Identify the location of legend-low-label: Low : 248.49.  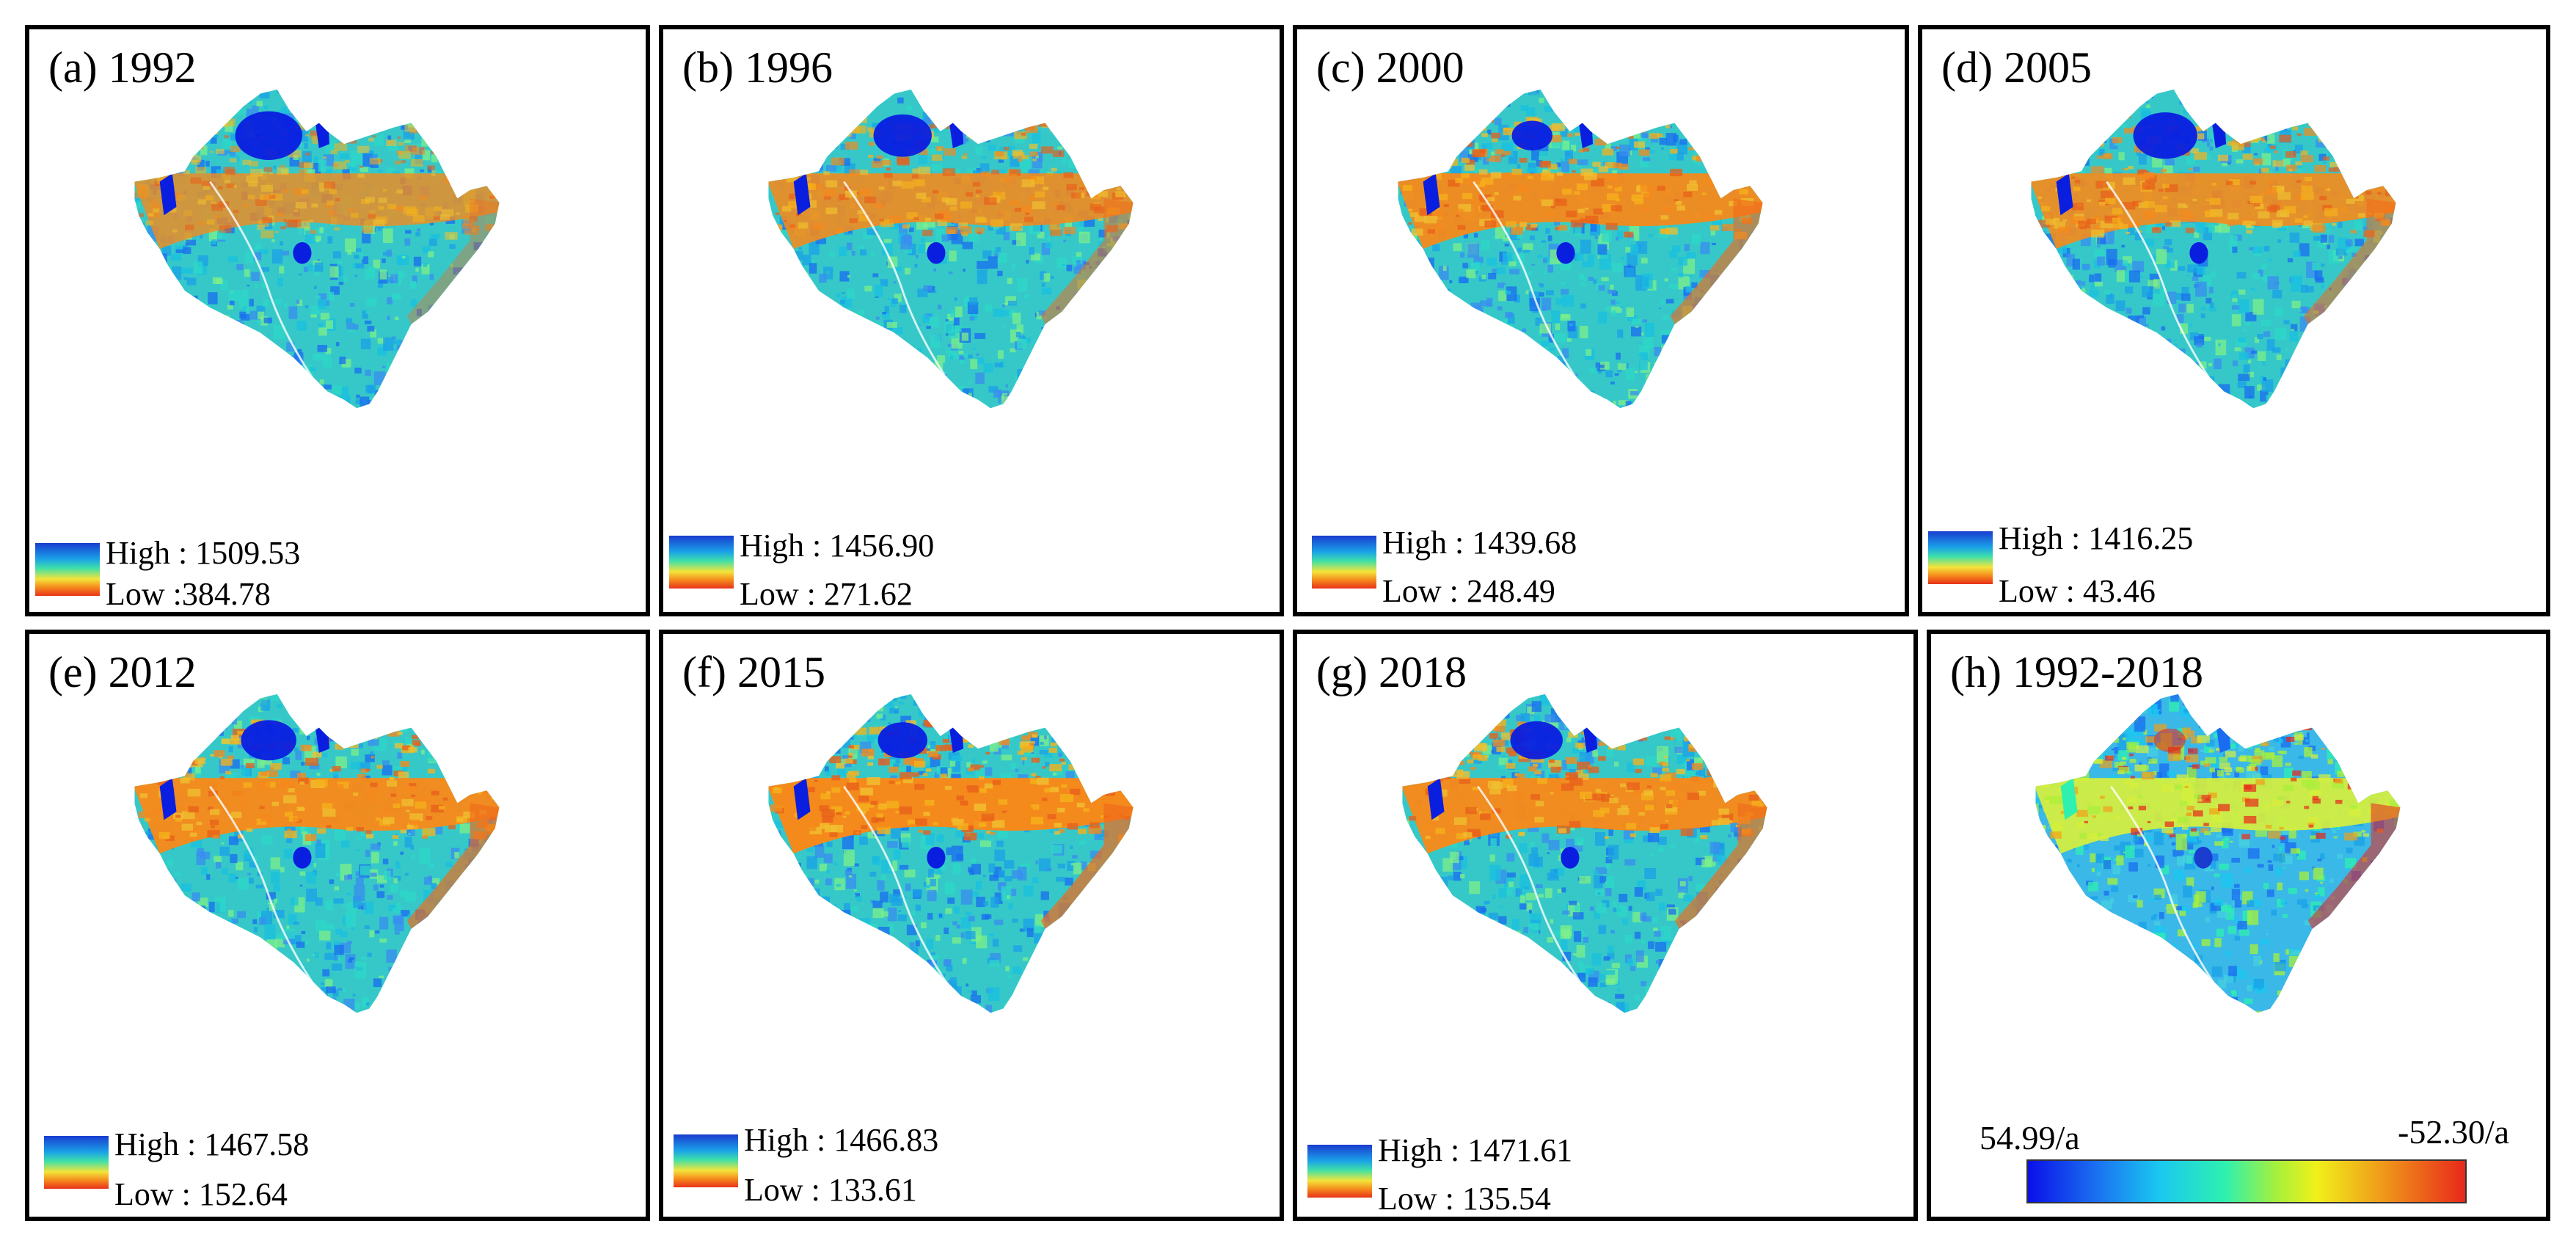
(1468, 591).